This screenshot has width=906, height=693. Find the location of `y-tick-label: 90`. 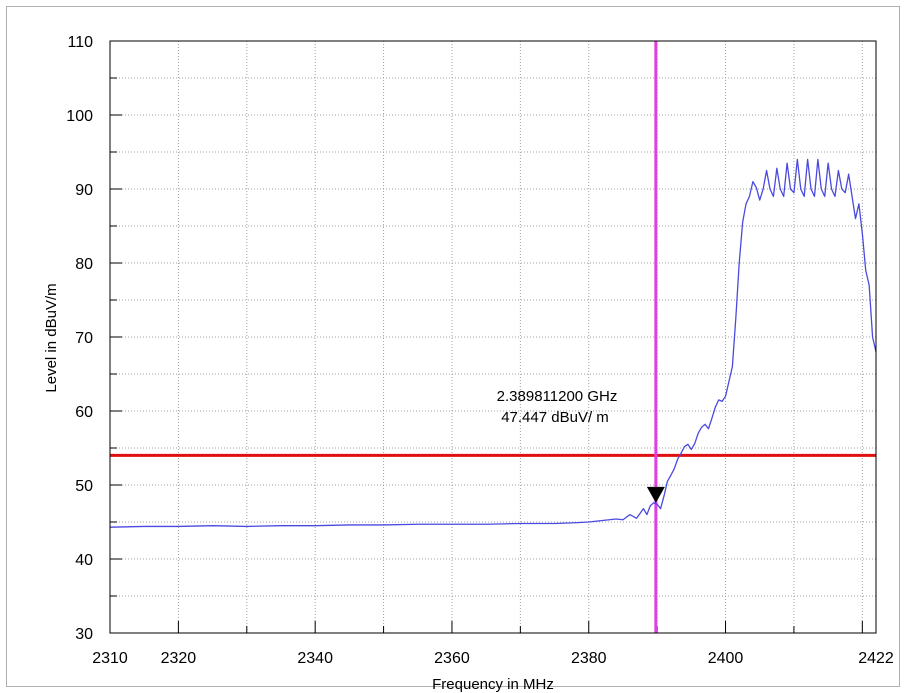

y-tick-label: 90 is located at coordinates (84, 190).